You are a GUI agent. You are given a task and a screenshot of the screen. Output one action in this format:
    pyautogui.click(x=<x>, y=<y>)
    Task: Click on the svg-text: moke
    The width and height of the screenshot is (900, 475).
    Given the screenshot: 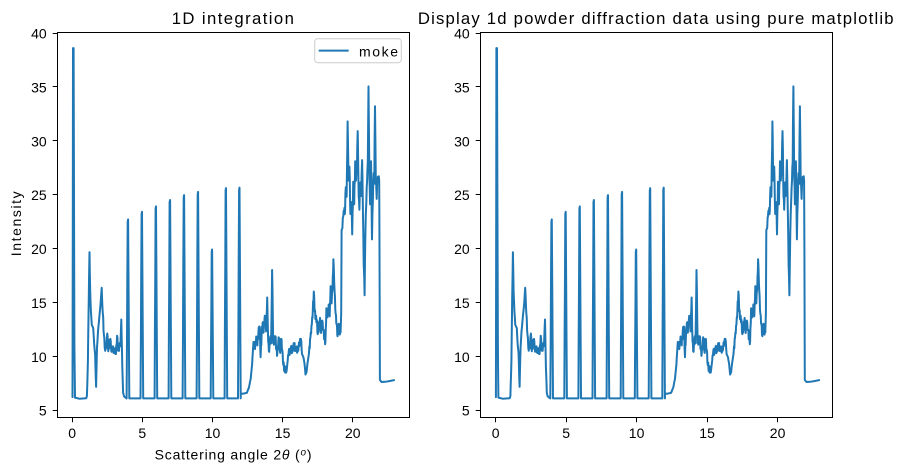 What is the action you would take?
    pyautogui.click(x=379, y=51)
    